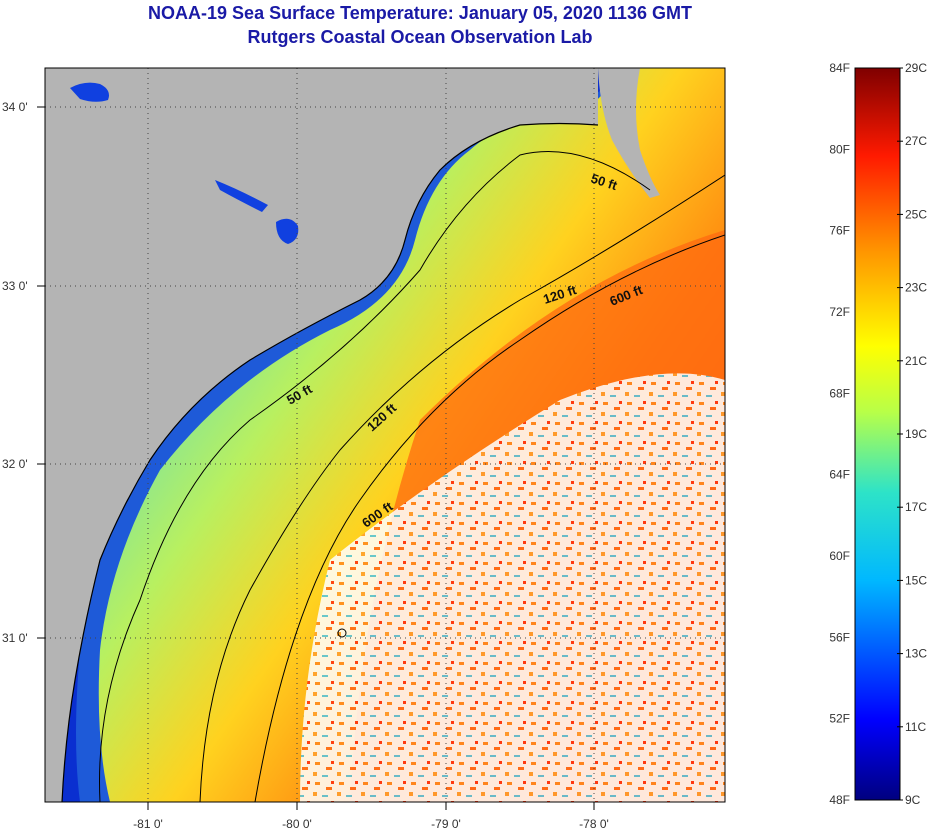 This screenshot has width=928, height=832. I want to click on colorbar-c-label: 17C, so click(916, 507).